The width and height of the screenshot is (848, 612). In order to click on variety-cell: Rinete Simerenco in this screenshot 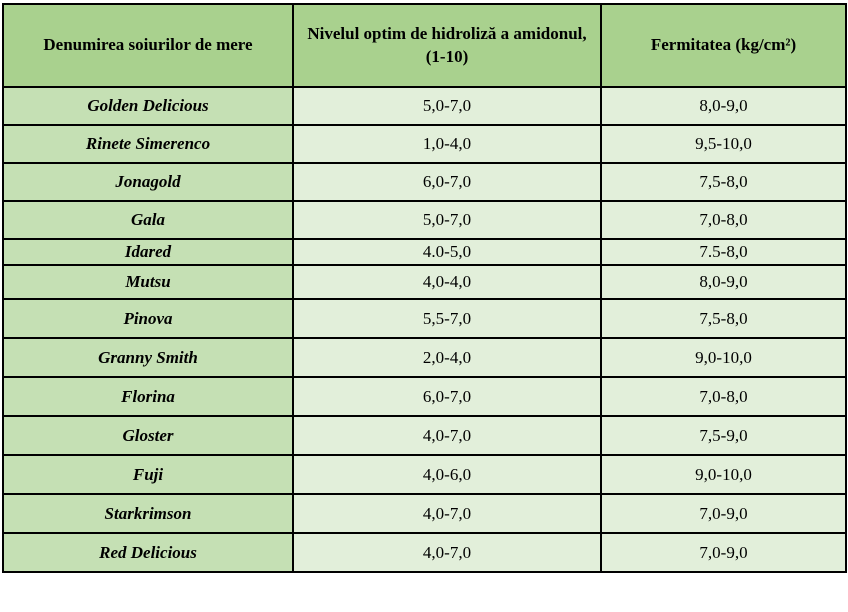, I will do `click(148, 144)`.